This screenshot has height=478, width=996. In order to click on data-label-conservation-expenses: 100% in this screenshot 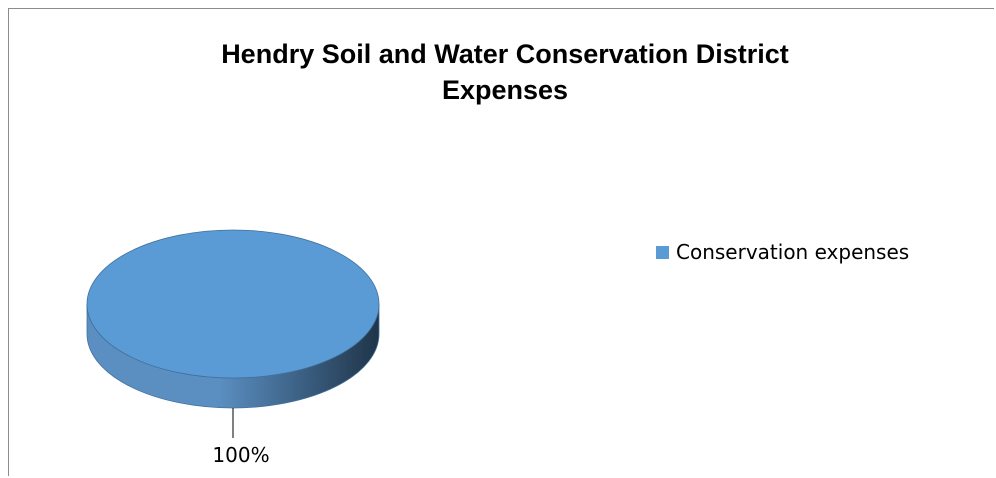, I will do `click(240, 455)`.